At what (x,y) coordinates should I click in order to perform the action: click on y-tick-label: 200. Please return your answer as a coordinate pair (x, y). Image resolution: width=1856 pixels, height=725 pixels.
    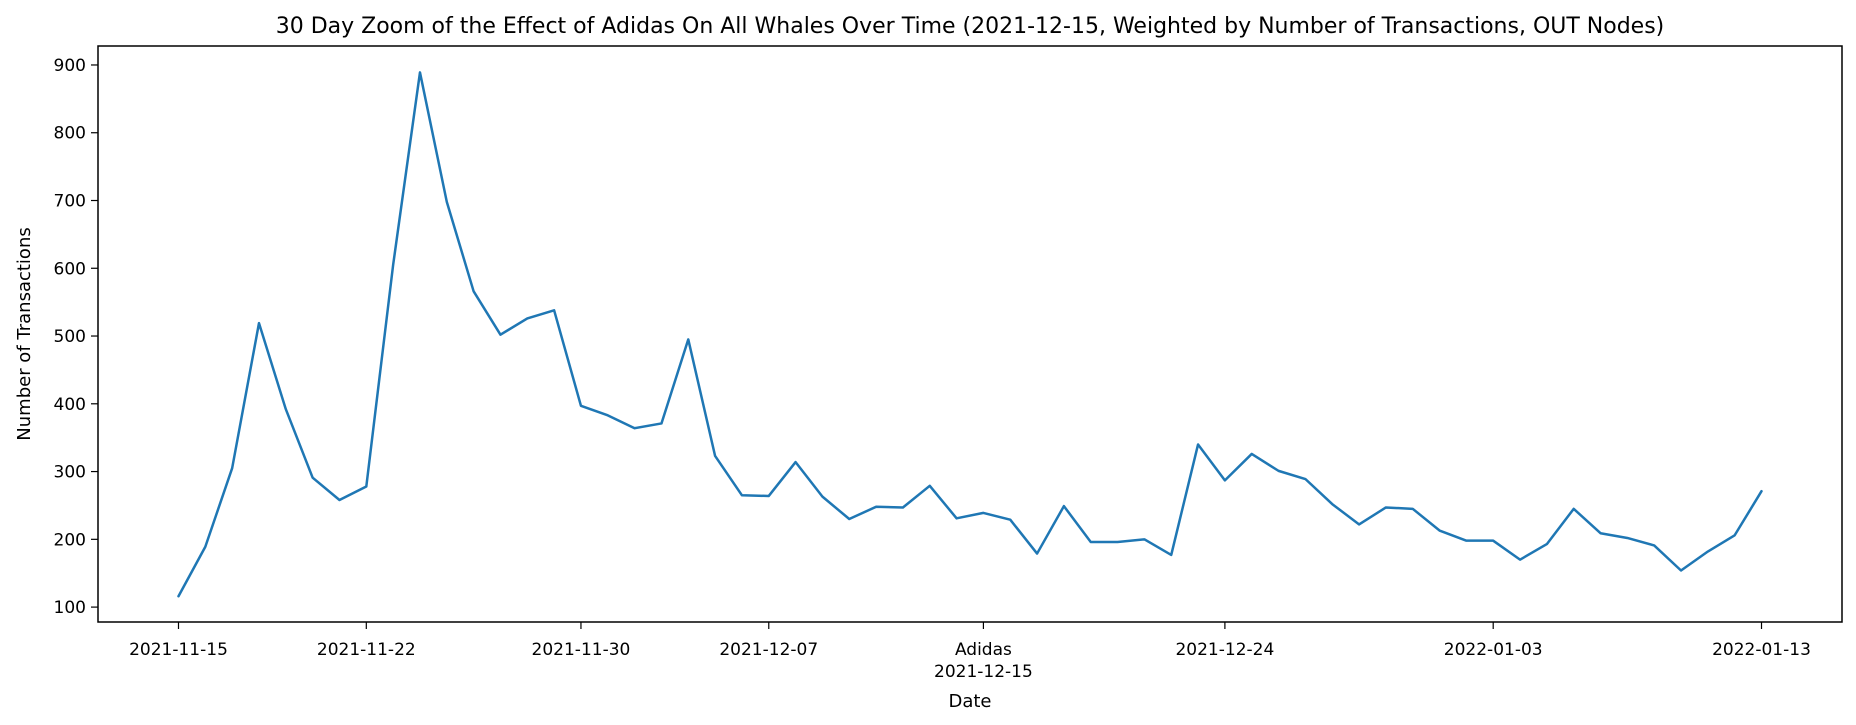
    Looking at the image, I should click on (70, 540).